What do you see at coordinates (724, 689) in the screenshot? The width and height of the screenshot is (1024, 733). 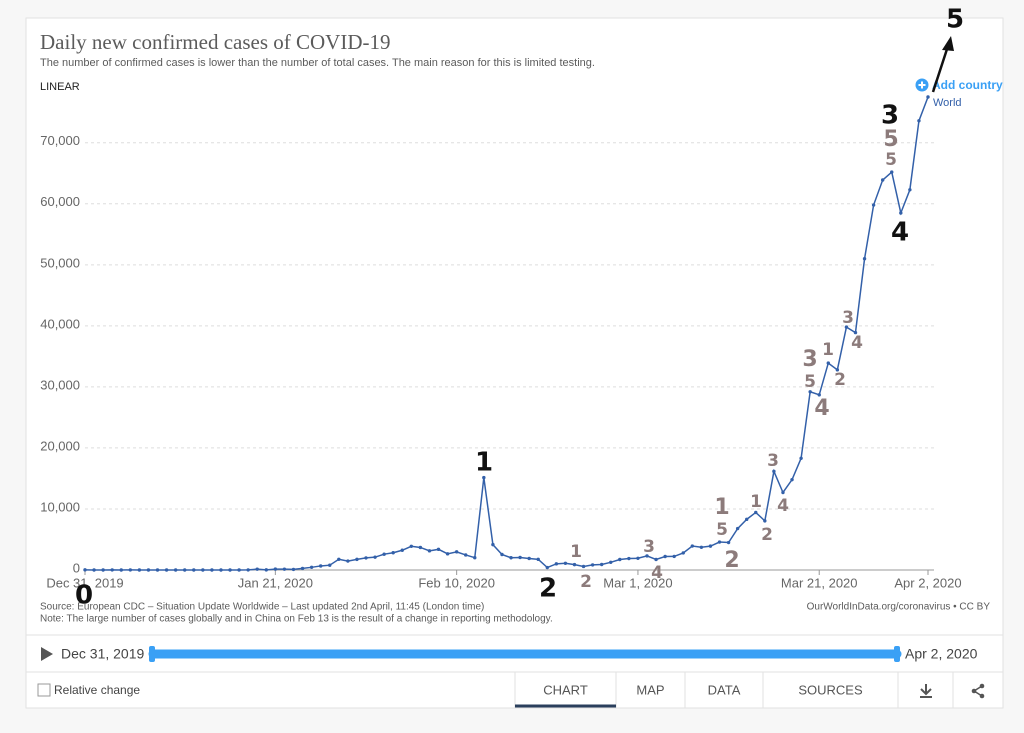 I see `tab: DATA` at bounding box center [724, 689].